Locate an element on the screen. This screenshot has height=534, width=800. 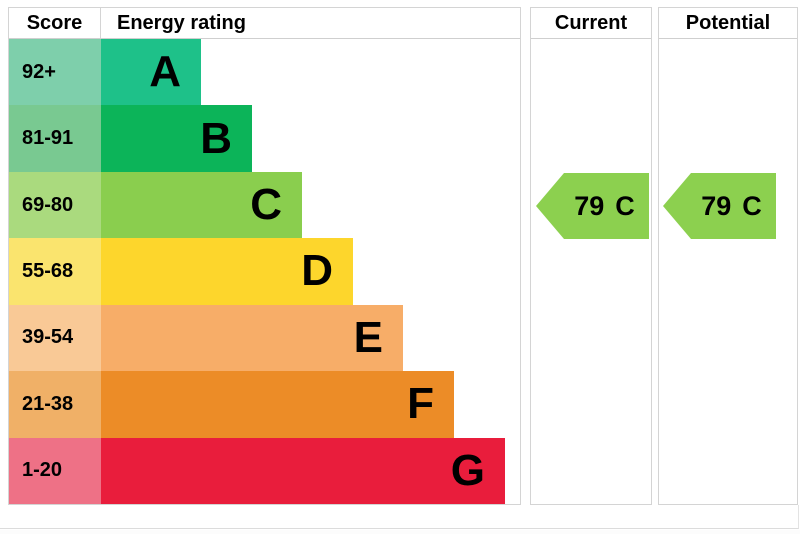
potential-rating-value: 79 is located at coordinates (716, 205).